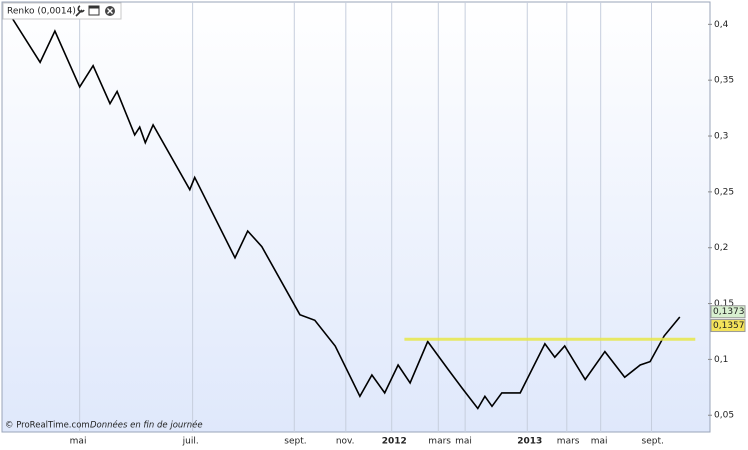 The image size is (748, 450). Describe the element at coordinates (721, 248) in the screenshot. I see `y-tick-label: 0,2` at that location.